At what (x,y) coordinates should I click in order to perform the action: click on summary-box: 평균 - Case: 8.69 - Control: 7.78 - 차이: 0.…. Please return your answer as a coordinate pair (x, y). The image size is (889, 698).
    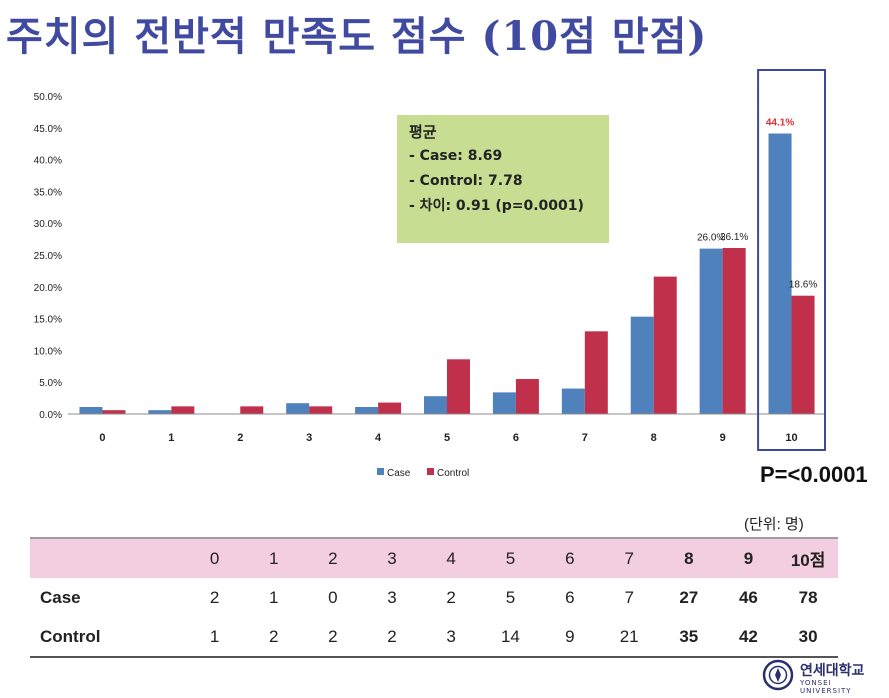
    Looking at the image, I should click on (503, 179).